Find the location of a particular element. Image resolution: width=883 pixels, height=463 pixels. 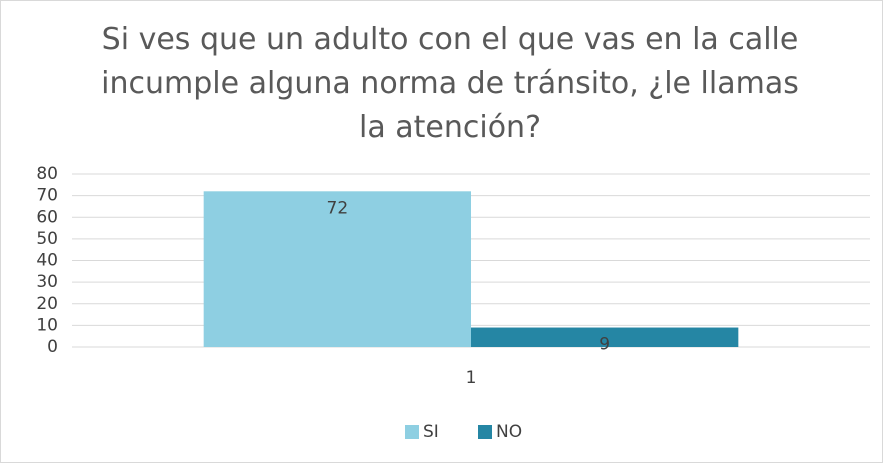

y-tick-label: 20 is located at coordinates (47, 304).